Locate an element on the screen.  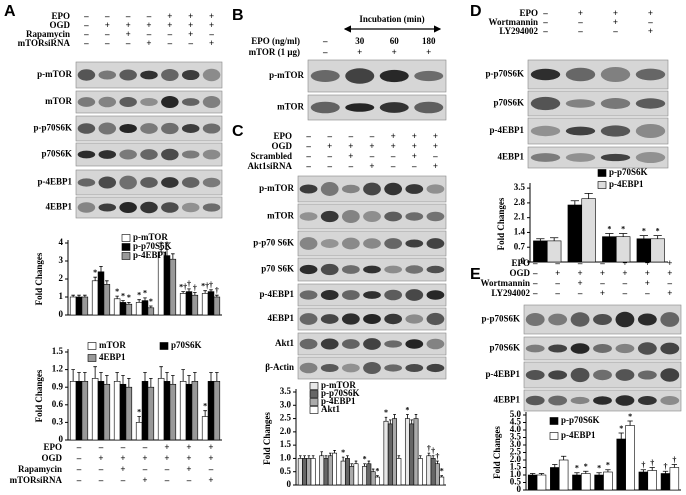
y-tick-label: 3.5 is located at coordinates (520, 187).